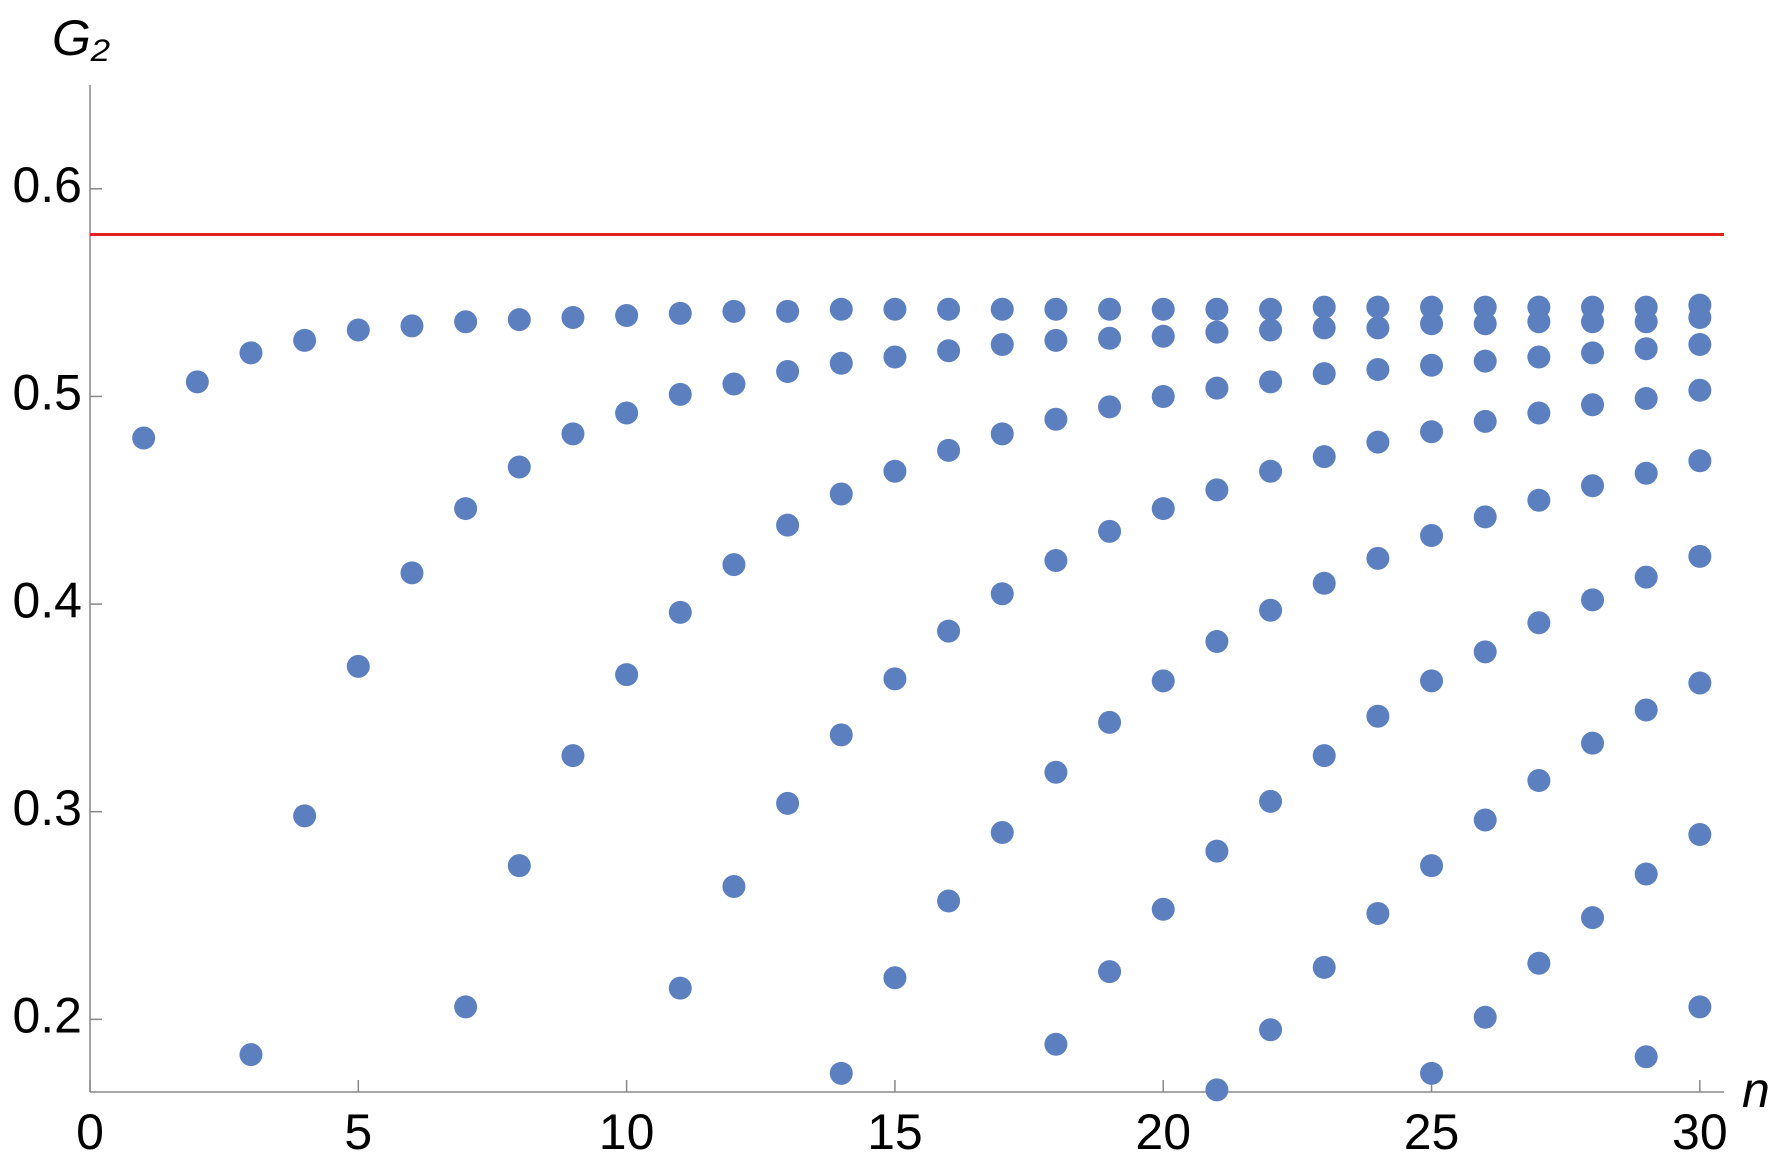 The image size is (1778, 1172). What do you see at coordinates (1432, 1132) in the screenshot?
I see `x-tick-label: 25` at bounding box center [1432, 1132].